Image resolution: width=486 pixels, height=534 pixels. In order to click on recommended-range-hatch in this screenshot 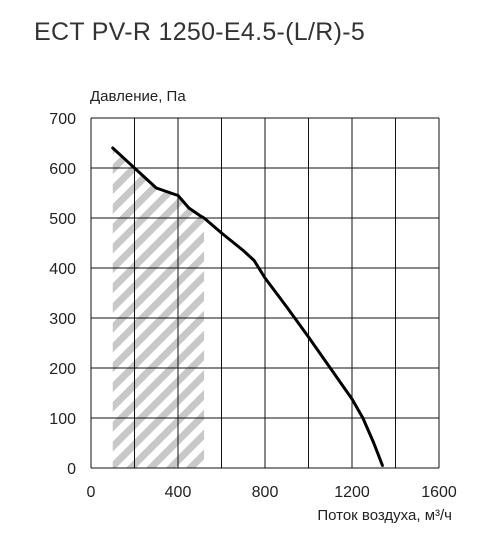, I will do `click(158, 308)`.